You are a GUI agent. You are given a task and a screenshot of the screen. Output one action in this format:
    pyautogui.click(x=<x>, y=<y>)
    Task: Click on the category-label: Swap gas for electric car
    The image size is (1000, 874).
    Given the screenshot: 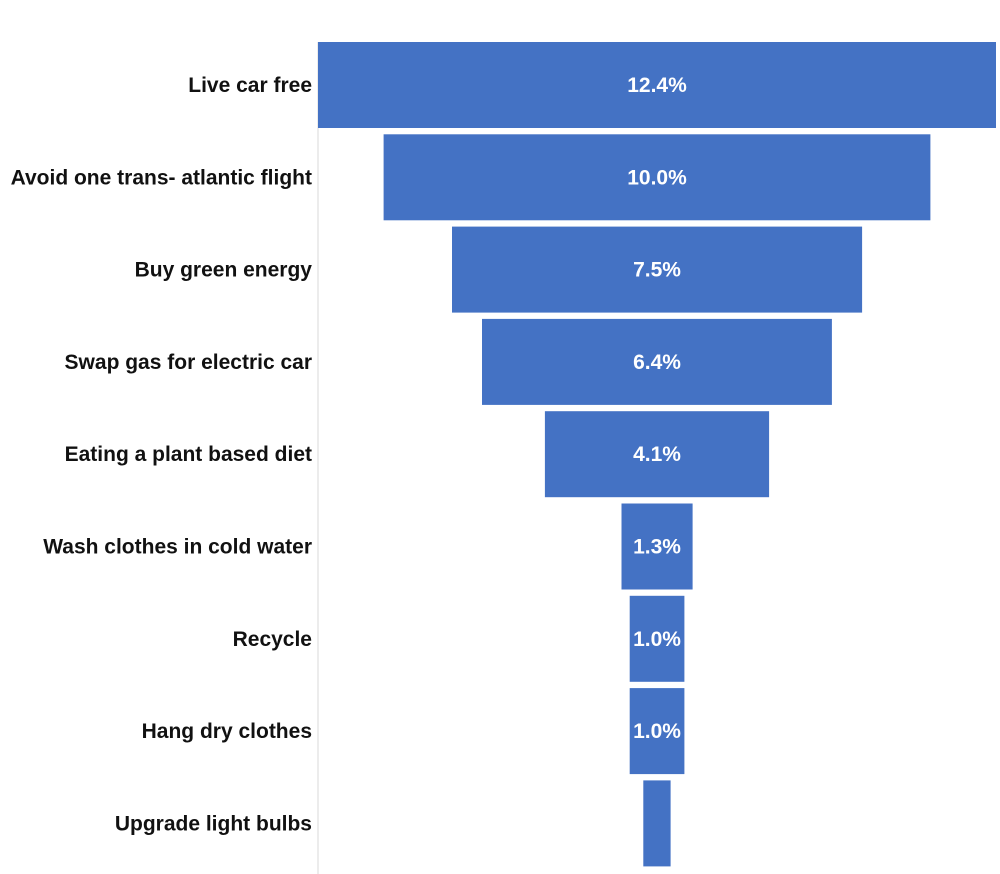 What is the action you would take?
    pyautogui.click(x=188, y=362)
    